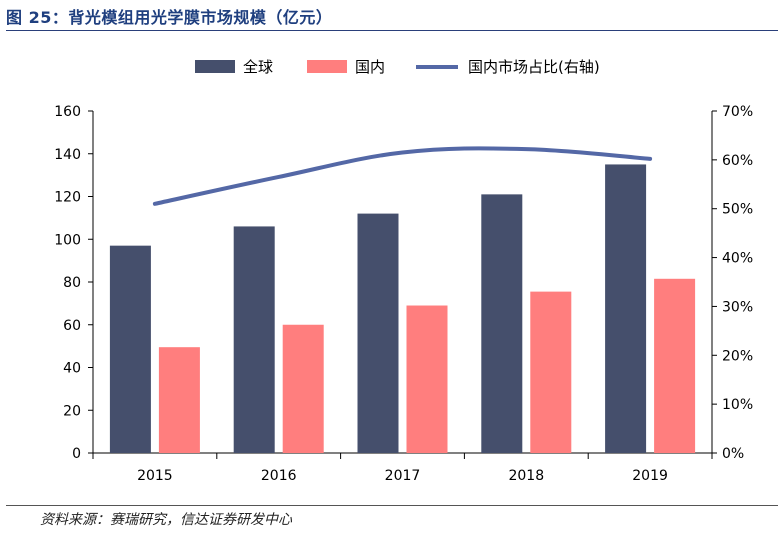  I want to click on y-right-tick-label: 10%, so click(737, 405).